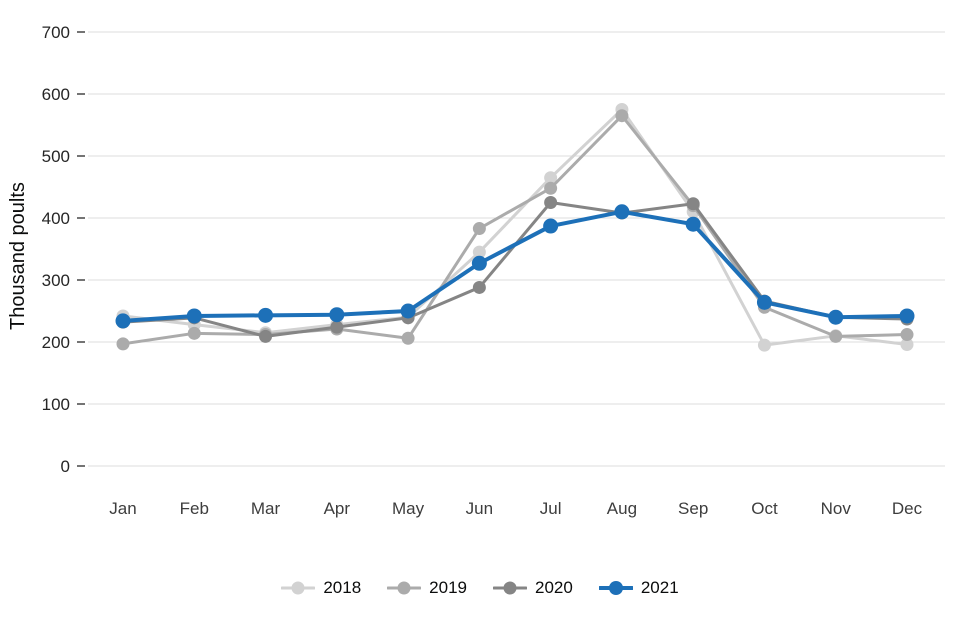 The image size is (960, 640). What do you see at coordinates (622, 116) in the screenshot?
I see `data-point-2019-Aug` at bounding box center [622, 116].